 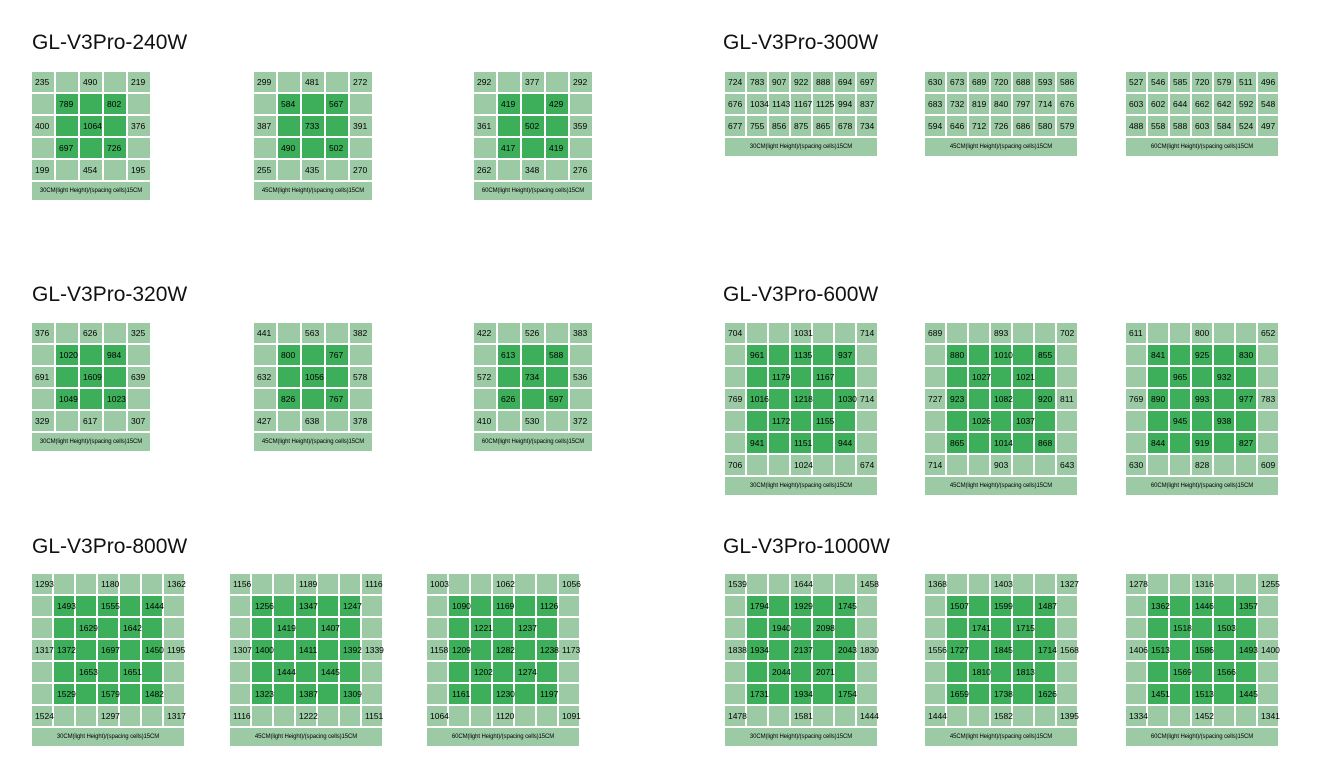 What do you see at coordinates (1202, 104) in the screenshot?
I see `ppfd-cell: 662` at bounding box center [1202, 104].